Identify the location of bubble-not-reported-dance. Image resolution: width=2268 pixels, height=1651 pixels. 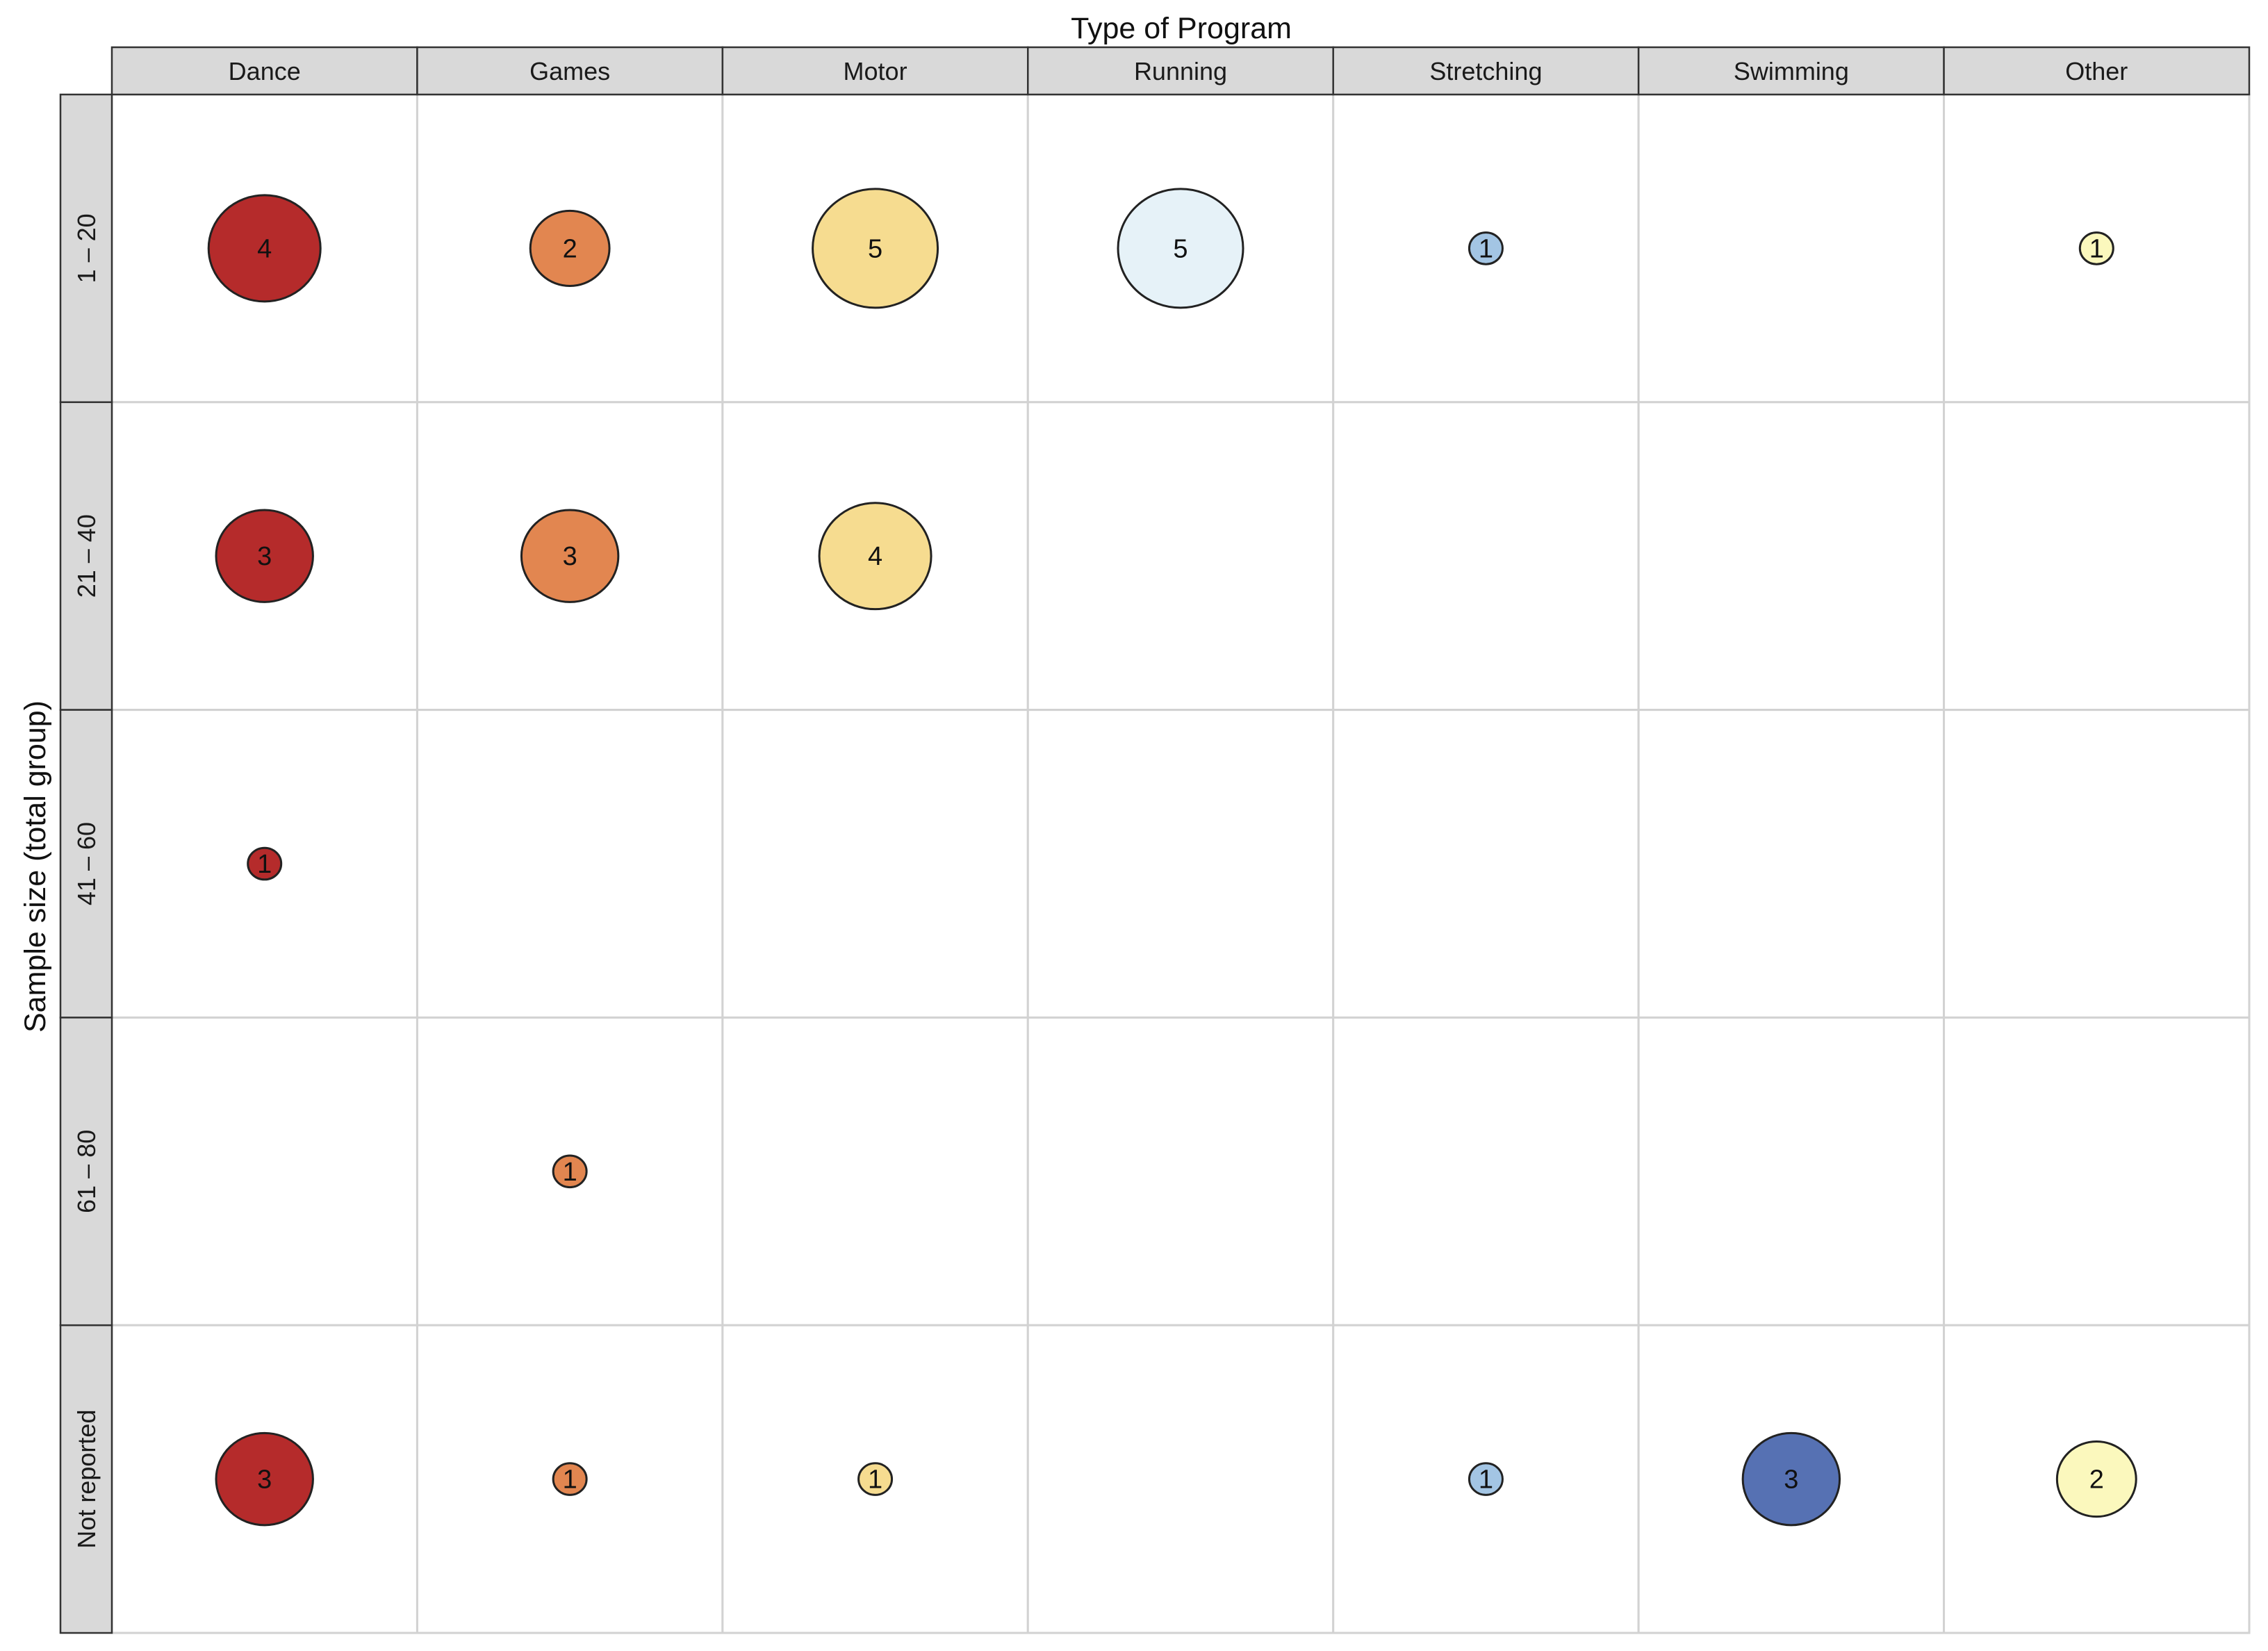
(264, 1479).